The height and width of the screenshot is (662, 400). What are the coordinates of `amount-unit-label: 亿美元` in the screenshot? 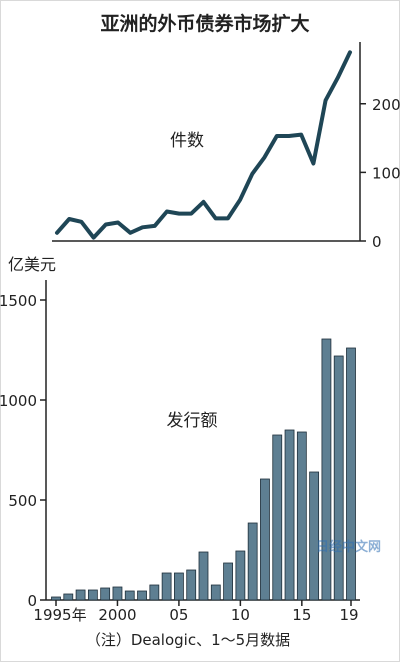 It's located at (32, 264).